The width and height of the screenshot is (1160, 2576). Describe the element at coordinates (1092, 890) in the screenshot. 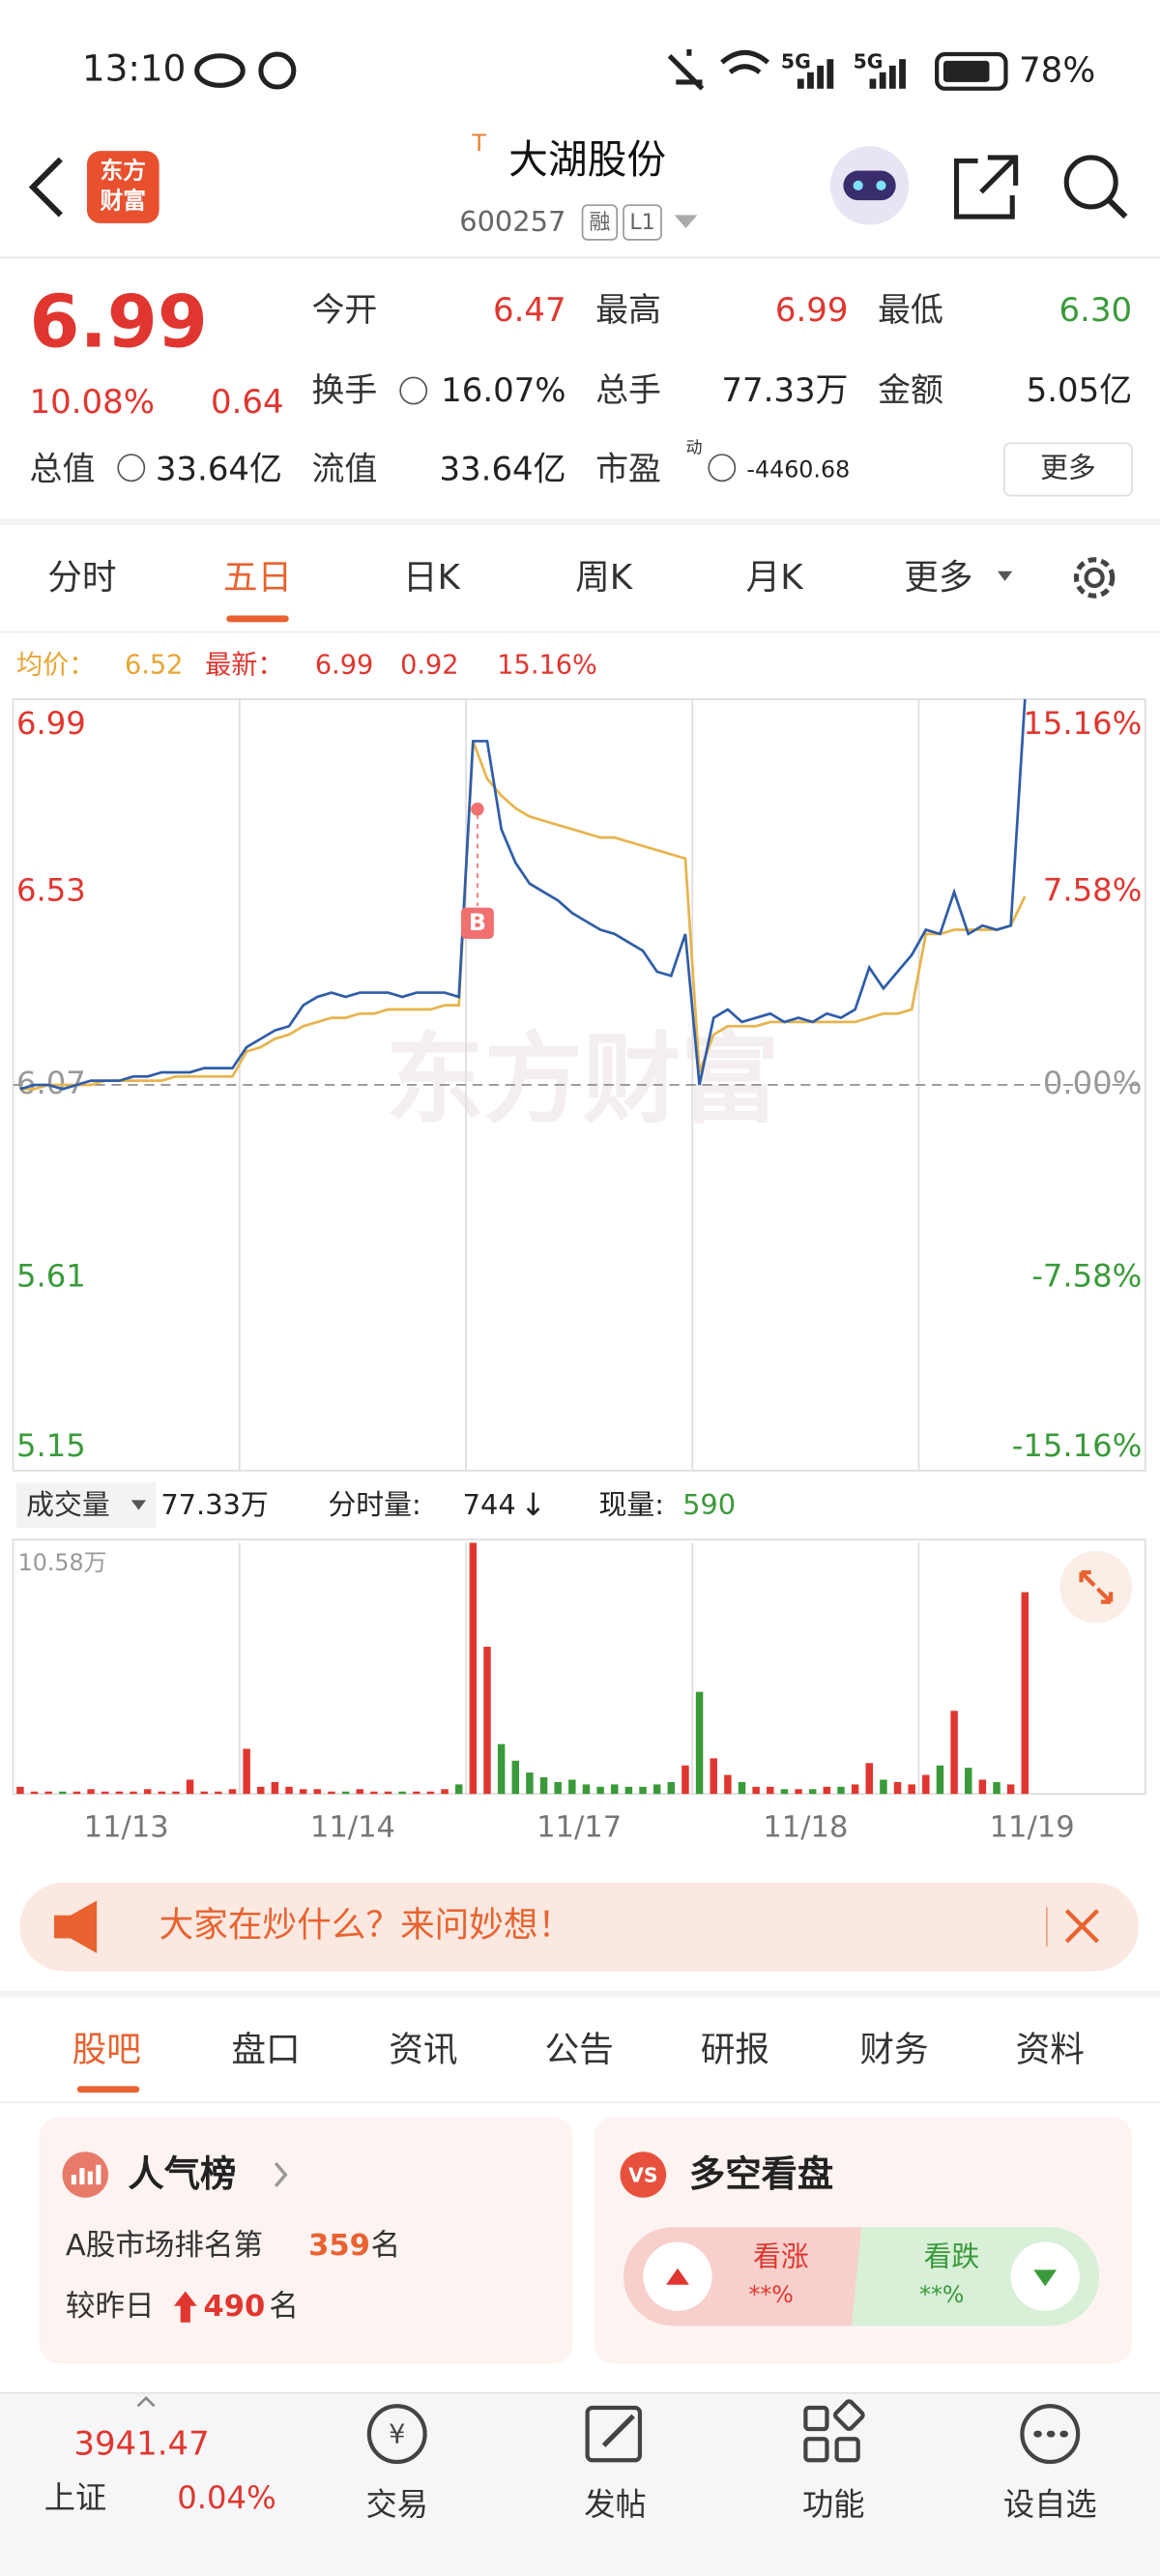

I see `y2-tick-label: 7.58%` at that location.